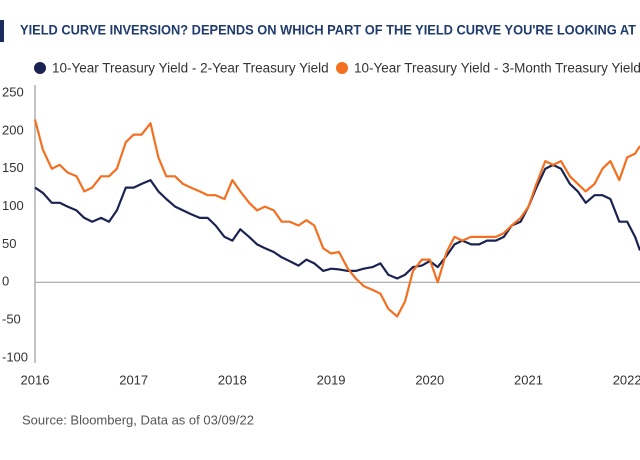 The height and width of the screenshot is (460, 640). I want to click on y-tick-label: 200, so click(13, 129).